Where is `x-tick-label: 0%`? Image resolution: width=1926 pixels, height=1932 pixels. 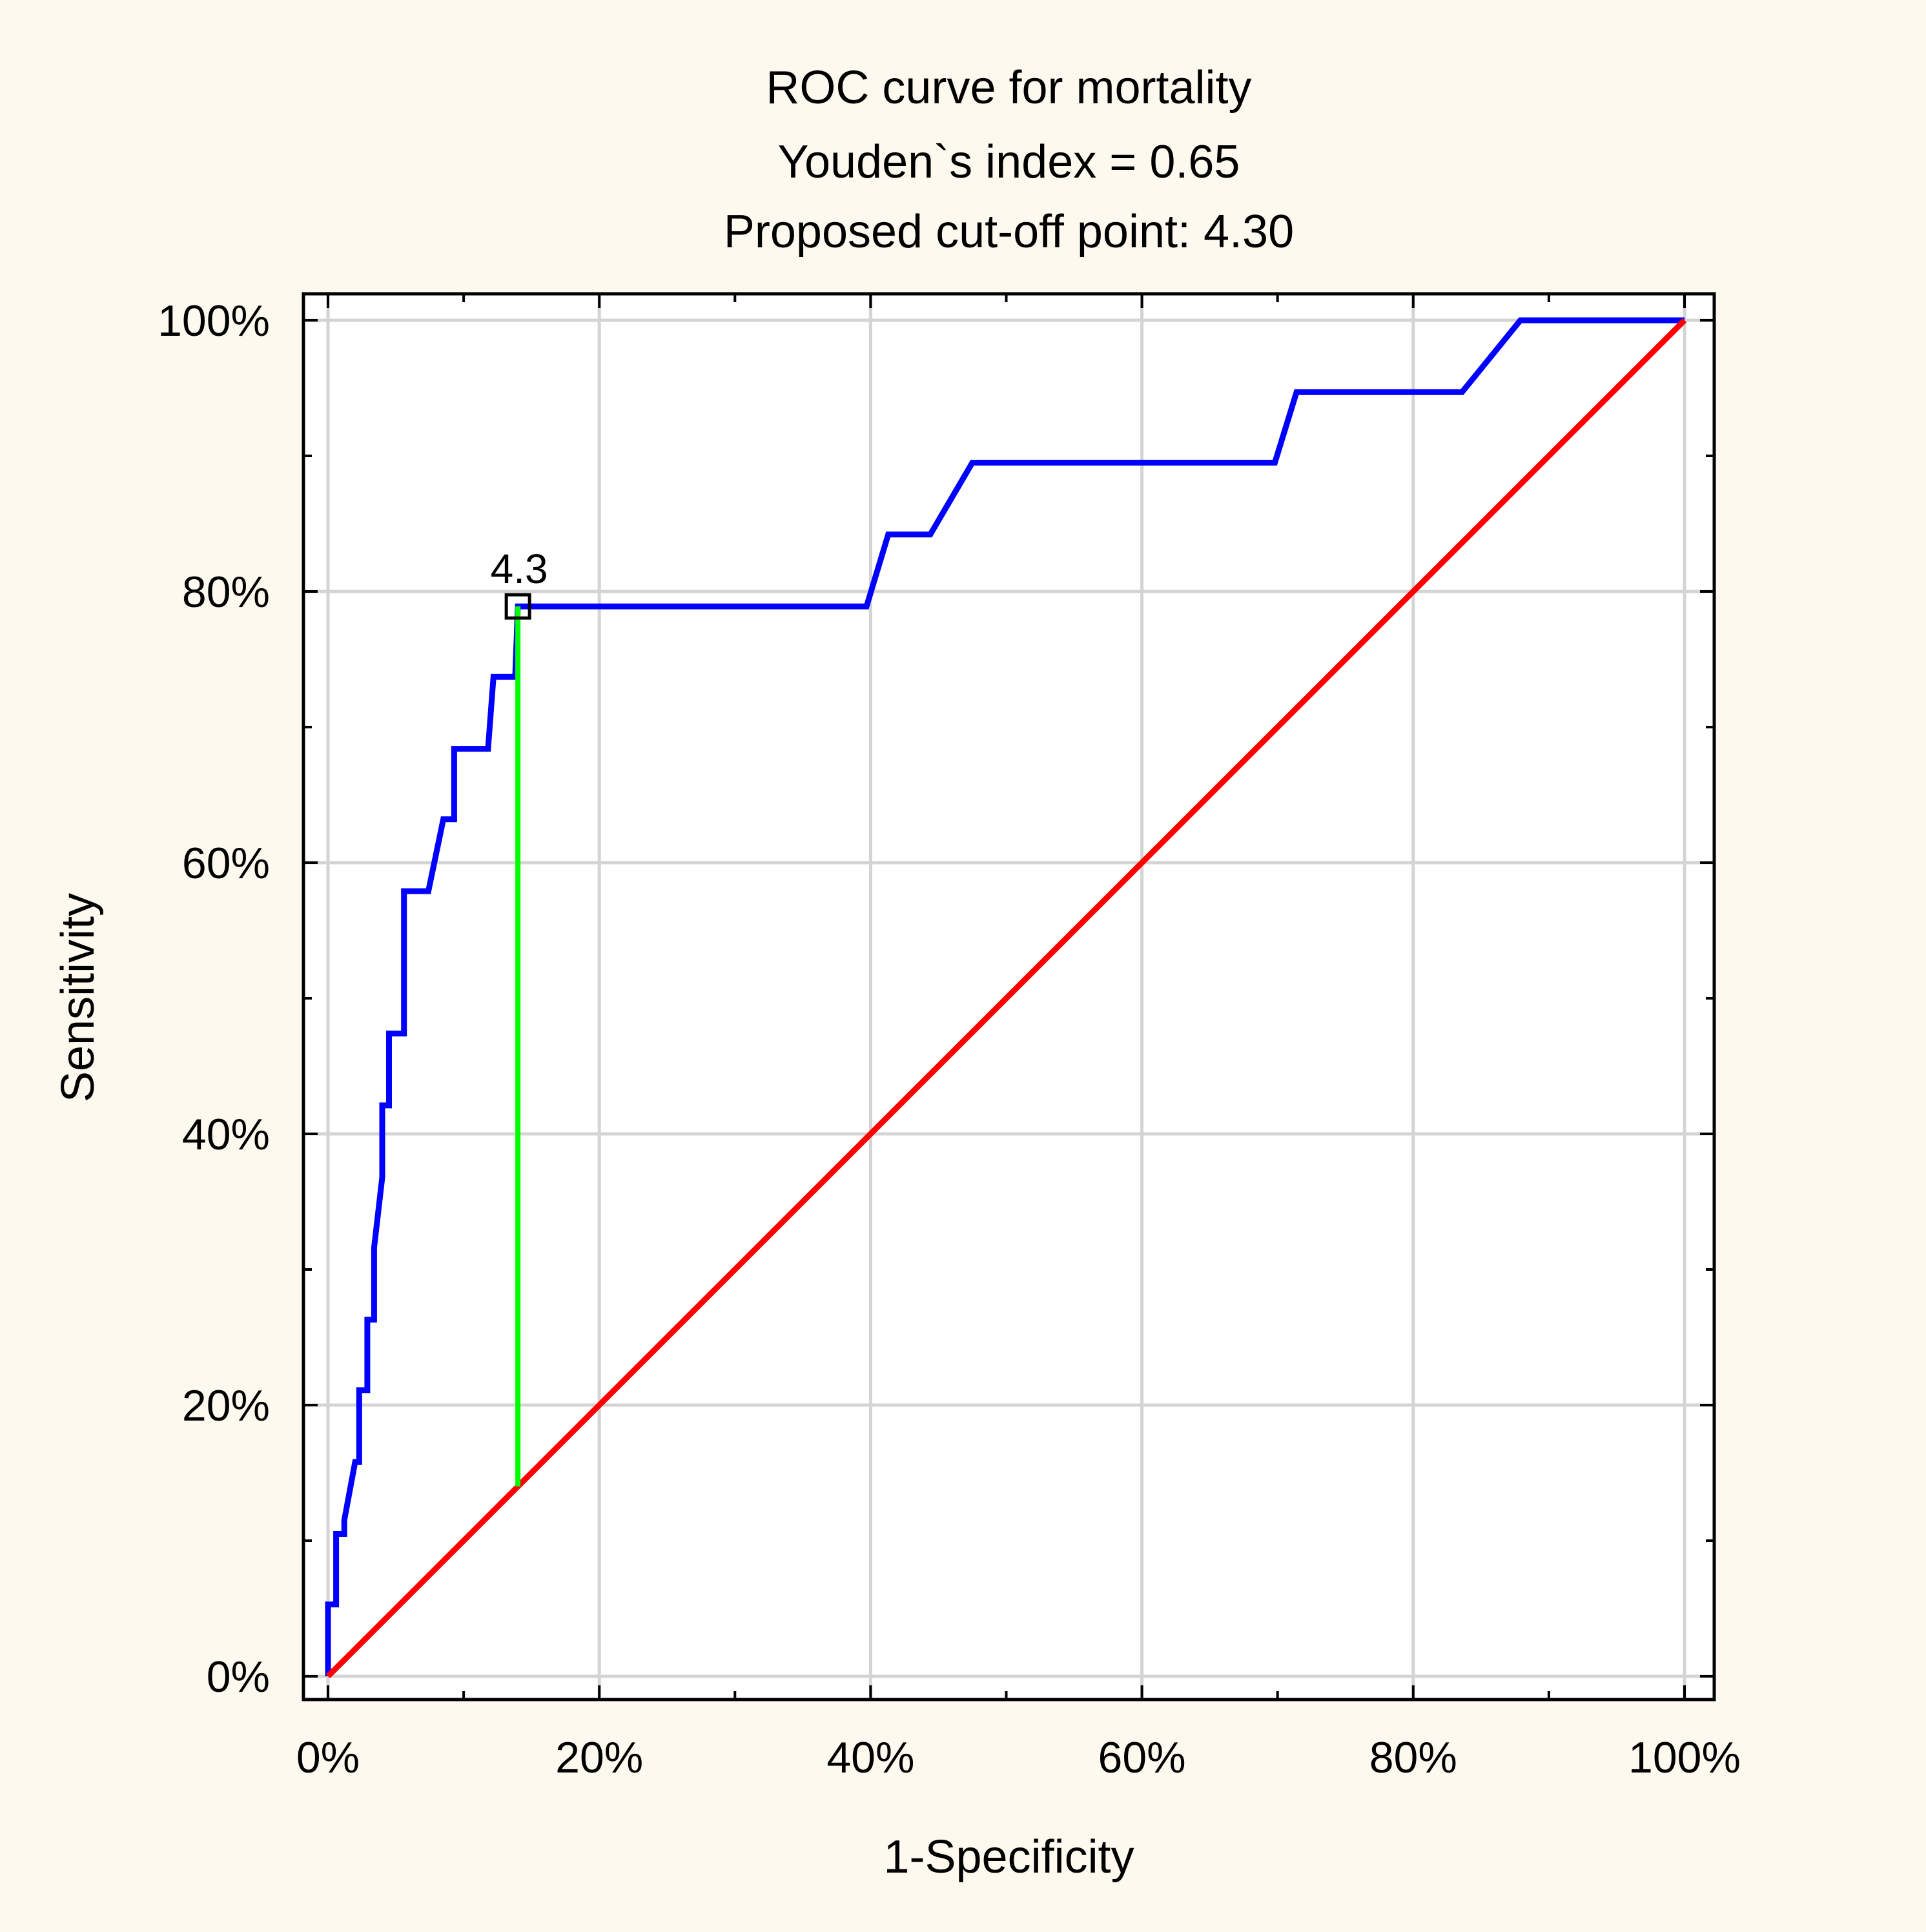 x-tick-label: 0% is located at coordinates (328, 1757).